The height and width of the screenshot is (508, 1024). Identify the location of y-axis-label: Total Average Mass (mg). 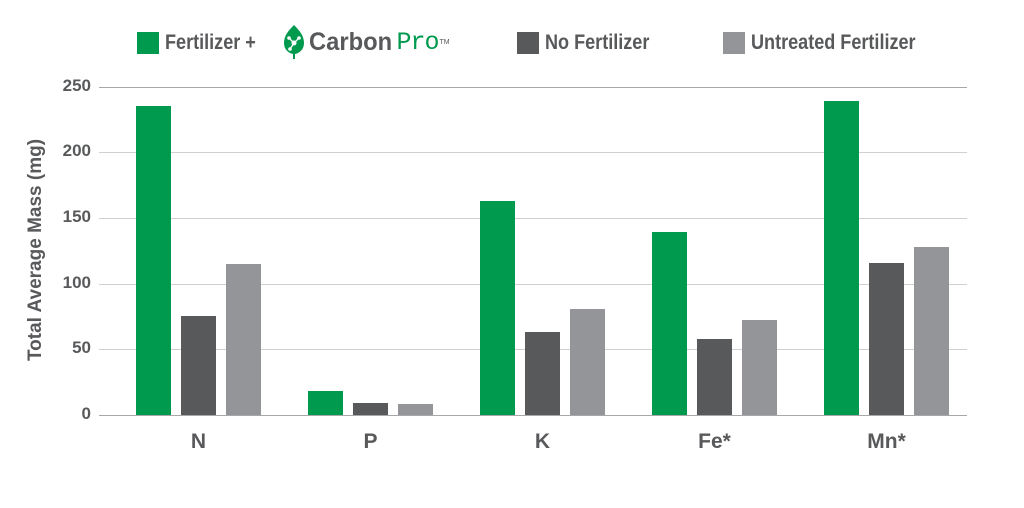
(35, 250).